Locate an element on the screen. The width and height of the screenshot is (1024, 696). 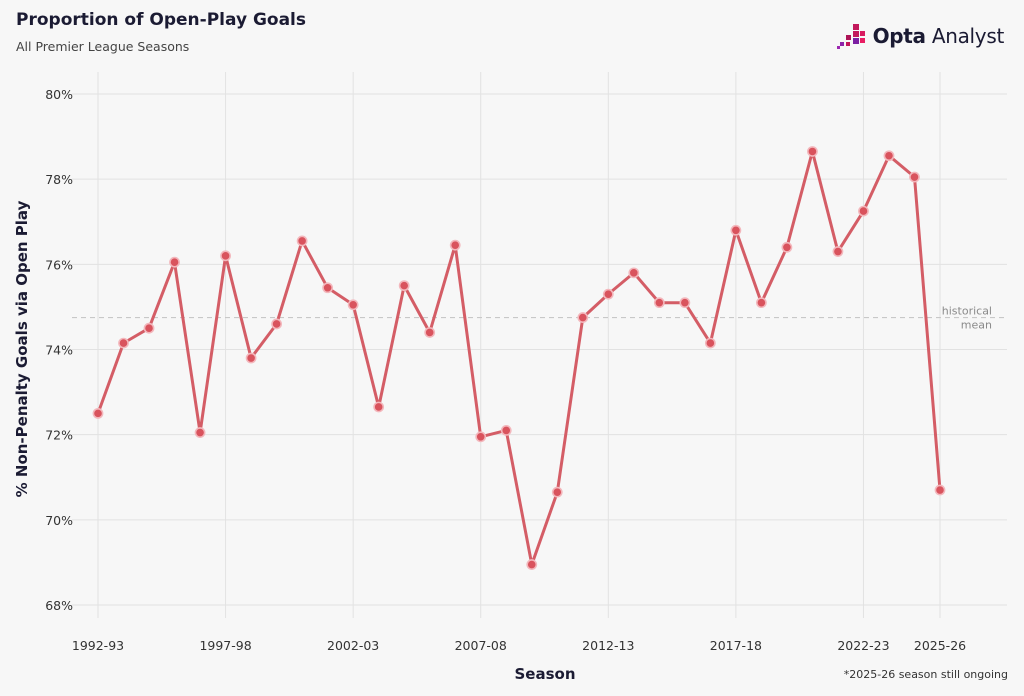
x-tick-label: 2022-23 is located at coordinates (863, 645).